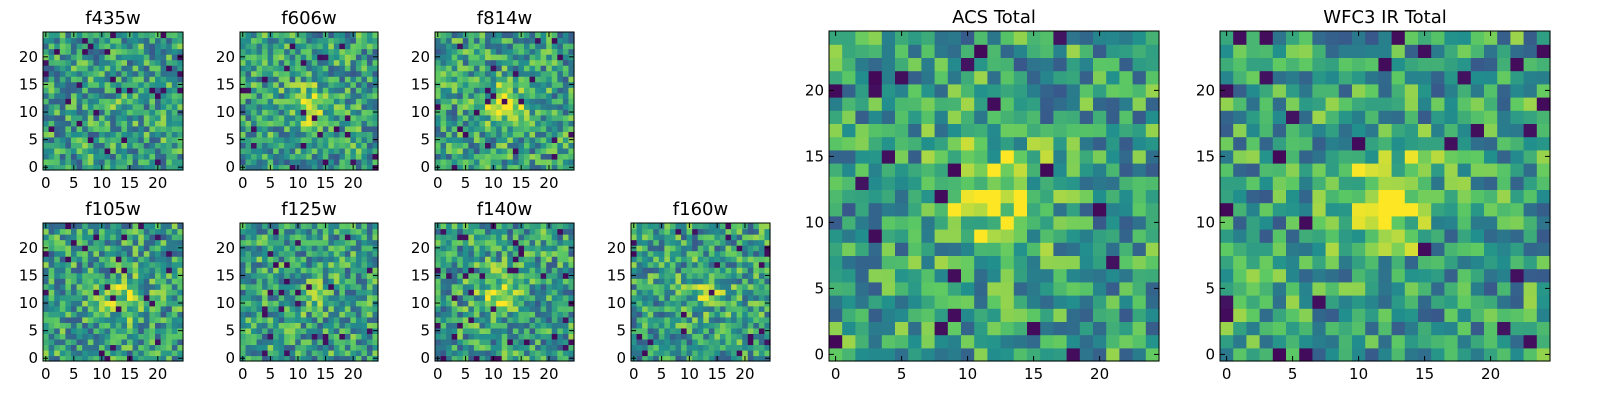  What do you see at coordinates (112, 18) in the screenshot?
I see `panel-title: f435w` at bounding box center [112, 18].